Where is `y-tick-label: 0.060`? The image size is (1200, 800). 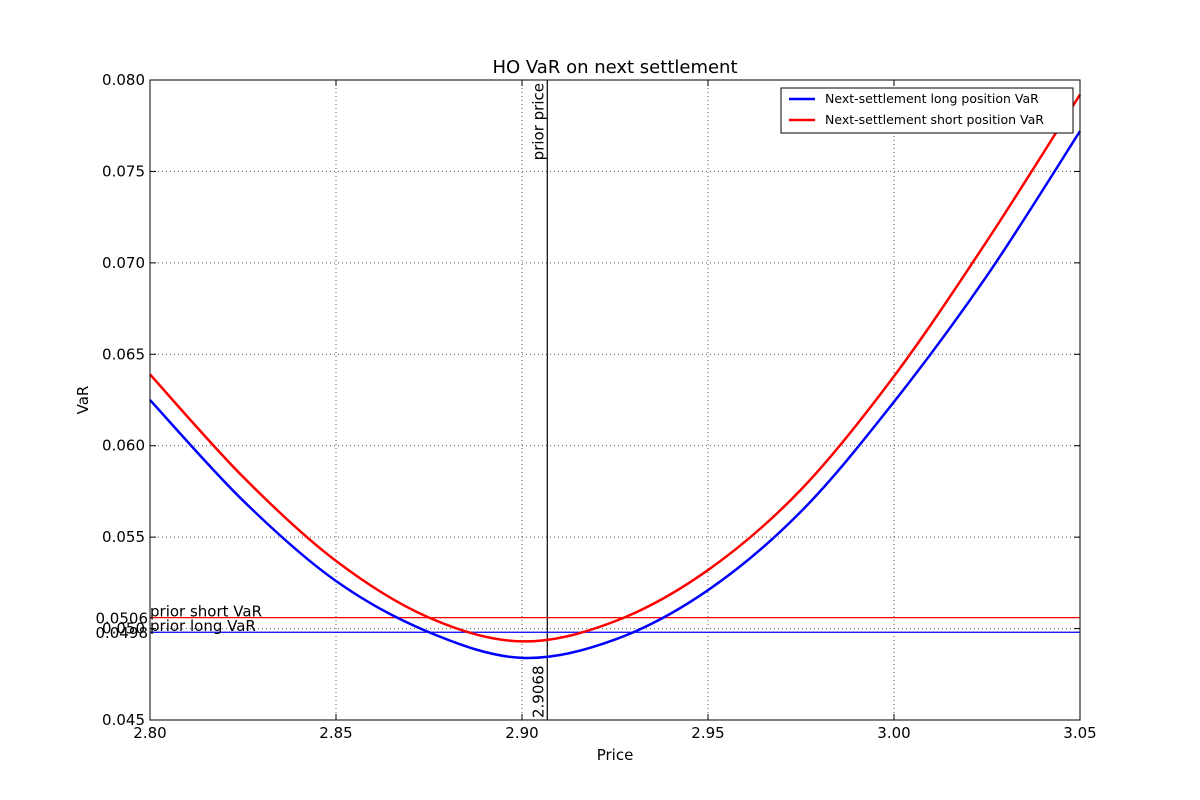 y-tick-label: 0.060 is located at coordinates (123, 446).